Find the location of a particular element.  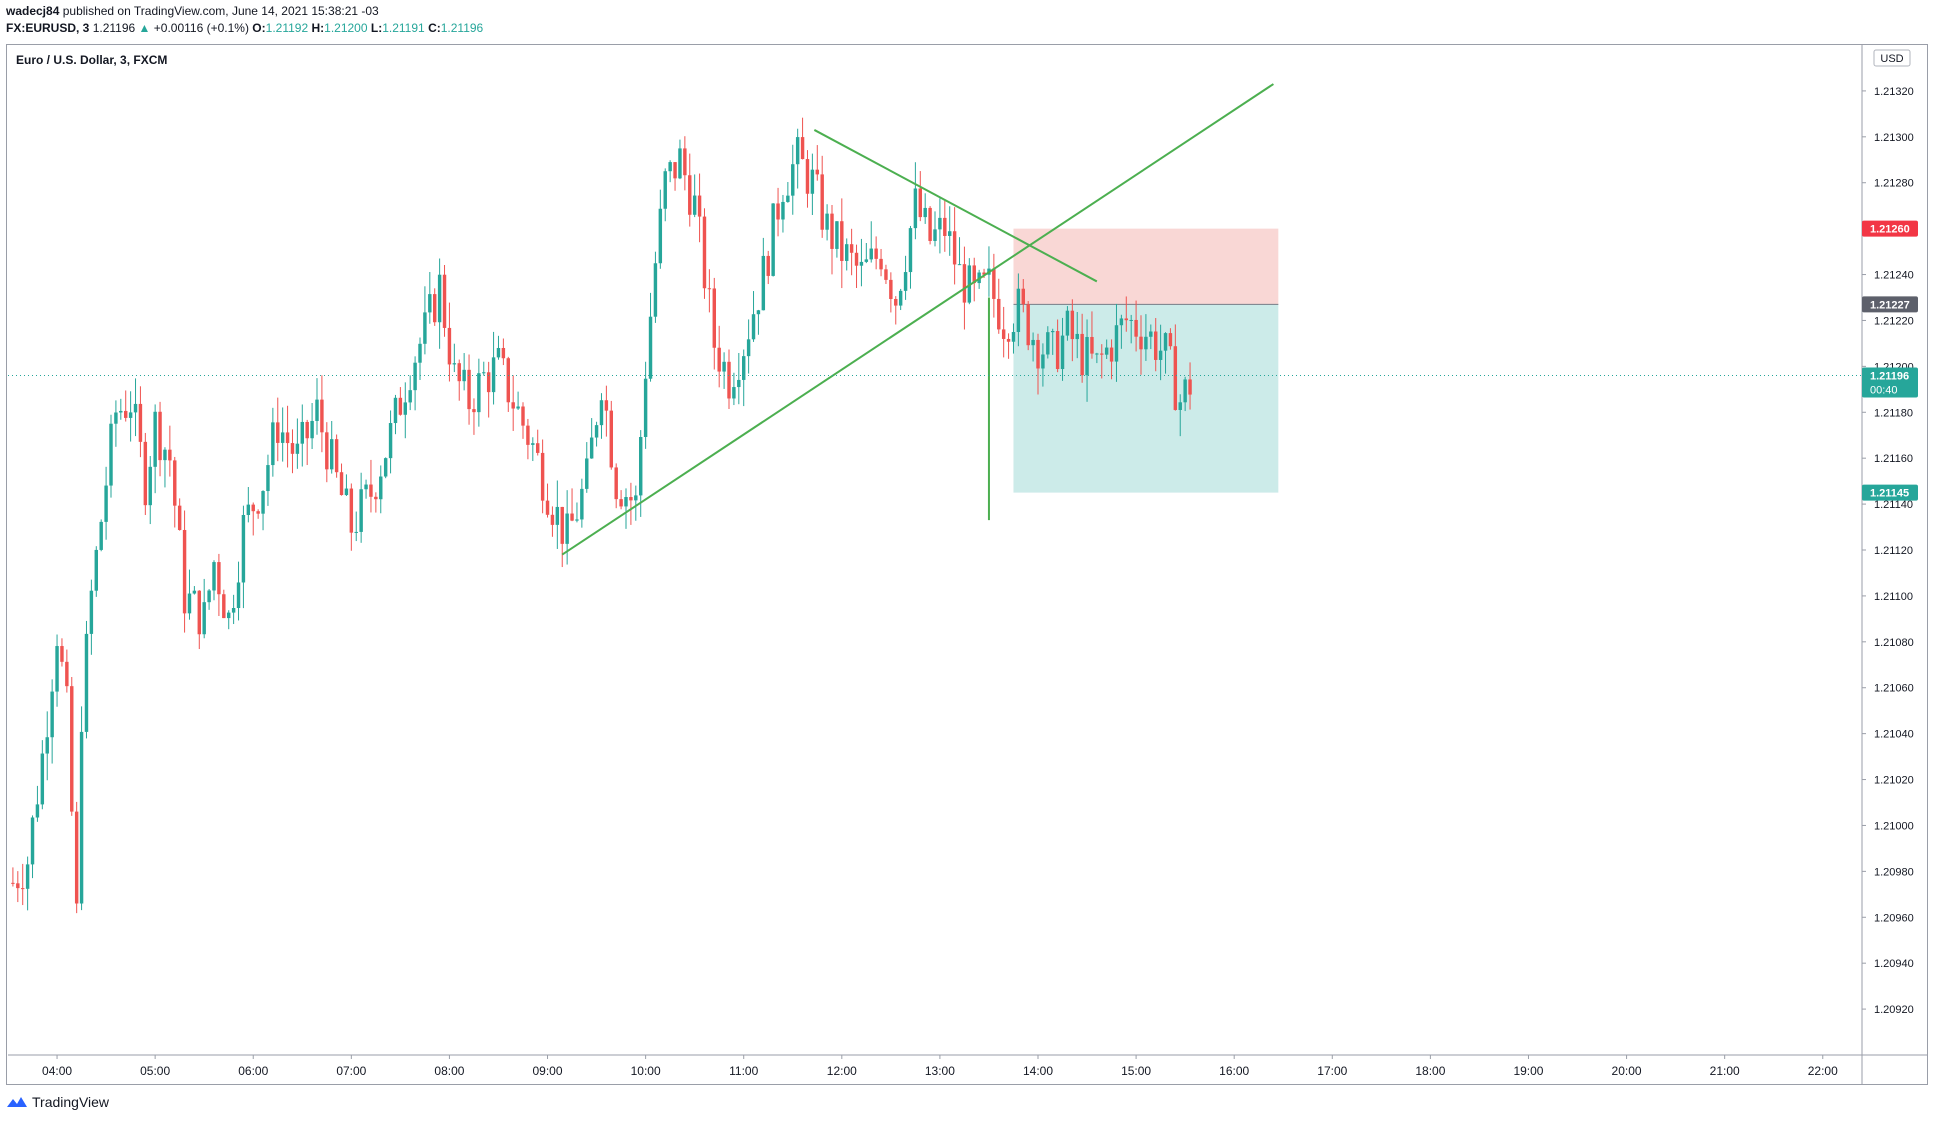

open-value: 1.21192 is located at coordinates (287, 28).